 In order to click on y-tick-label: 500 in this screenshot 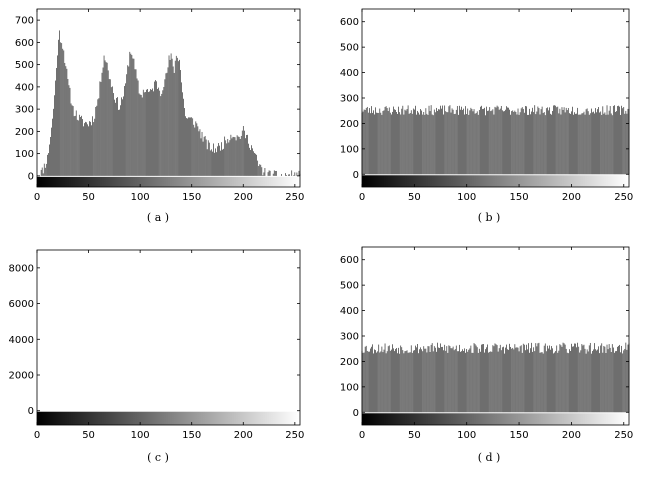, I will do `click(349, 286)`.